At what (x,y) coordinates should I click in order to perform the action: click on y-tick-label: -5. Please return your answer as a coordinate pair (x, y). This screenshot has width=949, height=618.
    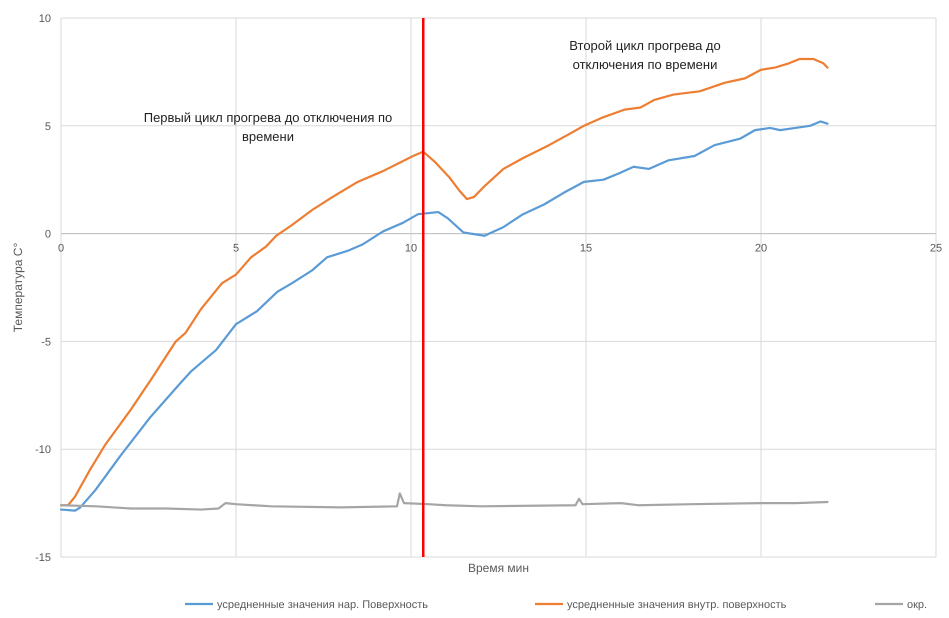
    Looking at the image, I should click on (46, 342).